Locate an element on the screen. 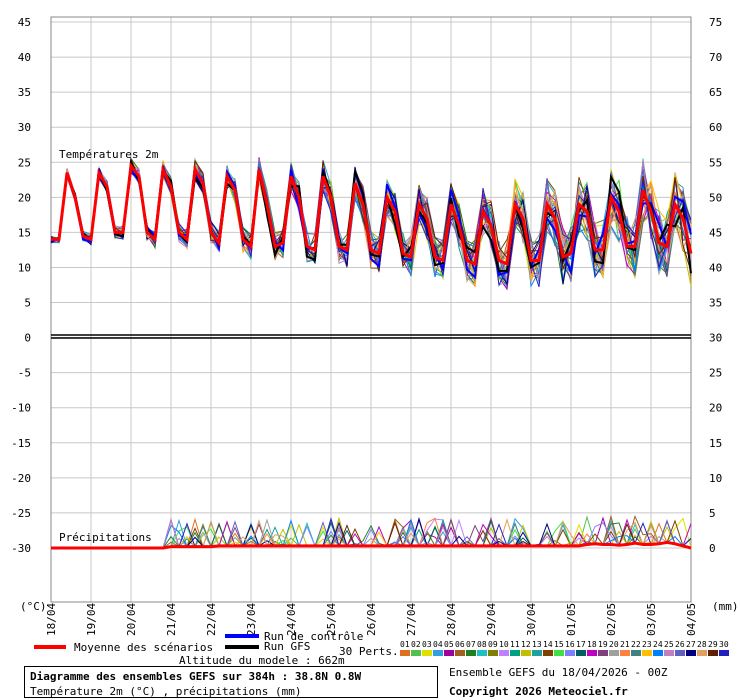 This screenshot has width=740, height=700. left-tick-label: 40 is located at coordinates (24, 57).